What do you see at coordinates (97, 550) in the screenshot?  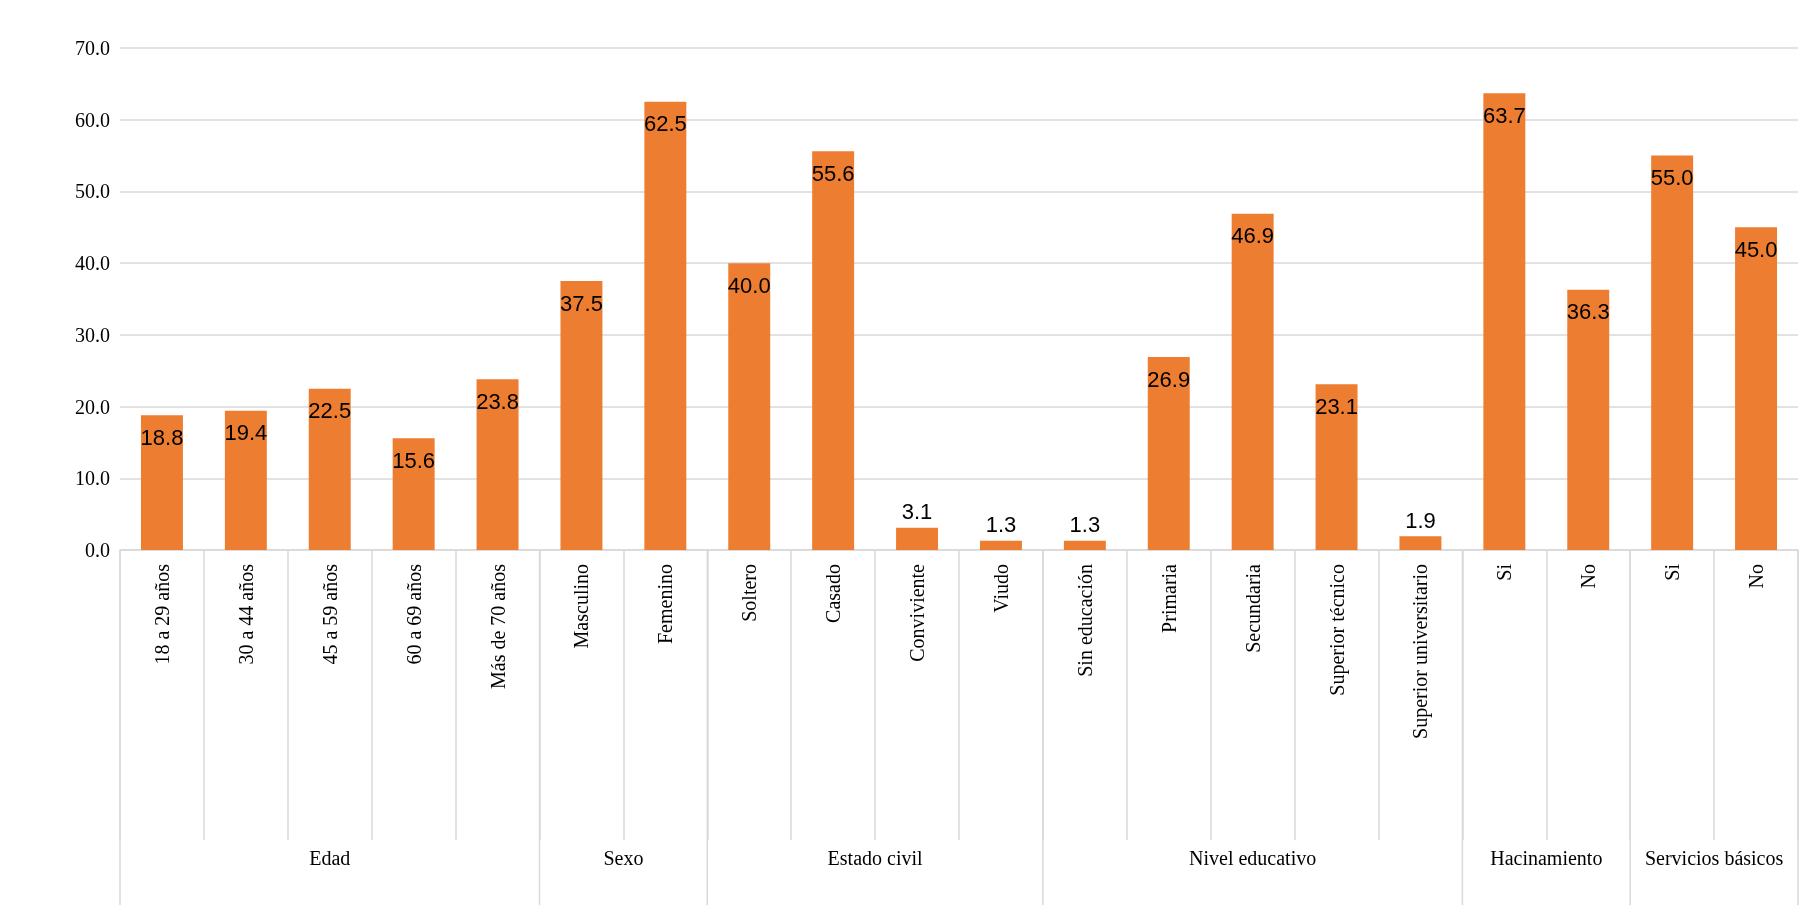 I see `y-tick-label: 0.0` at bounding box center [97, 550].